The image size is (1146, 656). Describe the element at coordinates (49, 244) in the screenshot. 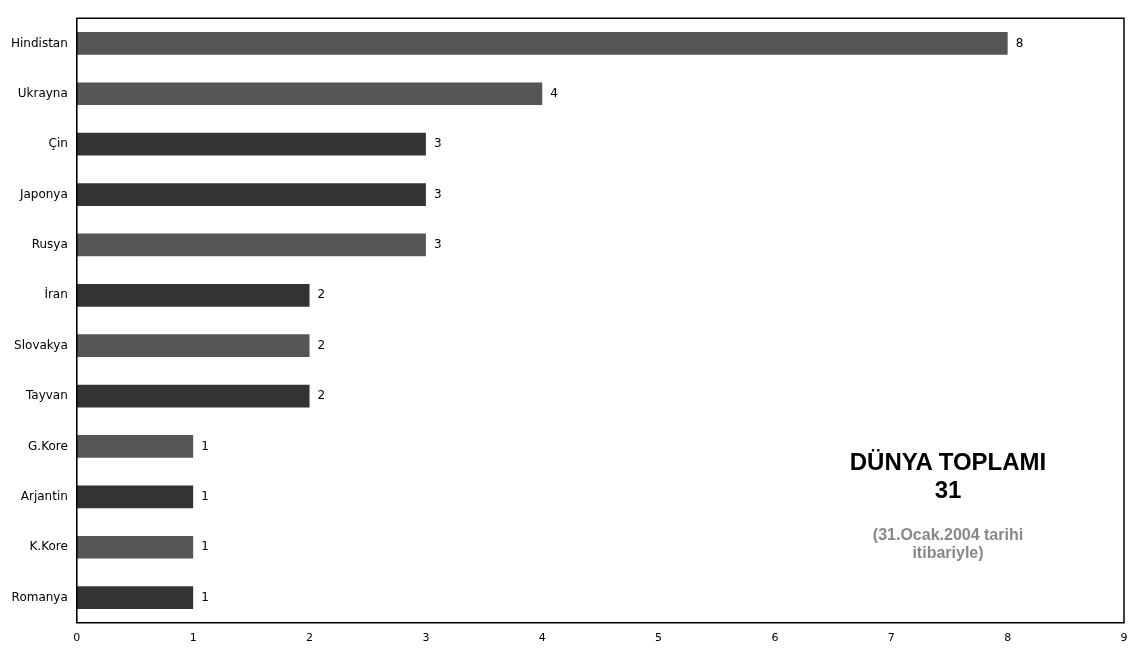

I see `y-tick-label: Rusya` at that location.